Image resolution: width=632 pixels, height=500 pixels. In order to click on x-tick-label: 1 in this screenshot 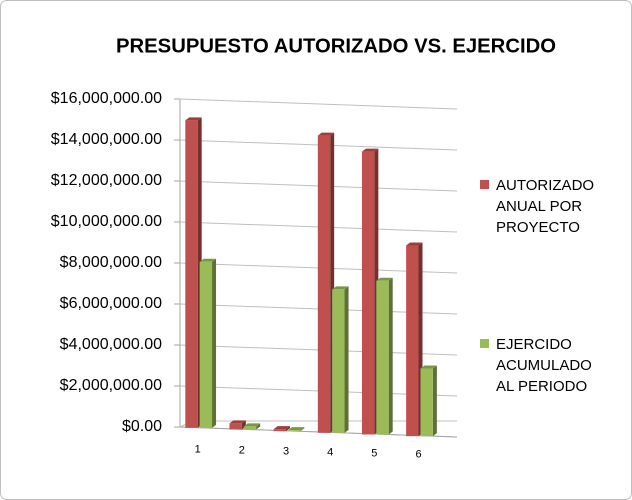, I will do `click(198, 449)`.